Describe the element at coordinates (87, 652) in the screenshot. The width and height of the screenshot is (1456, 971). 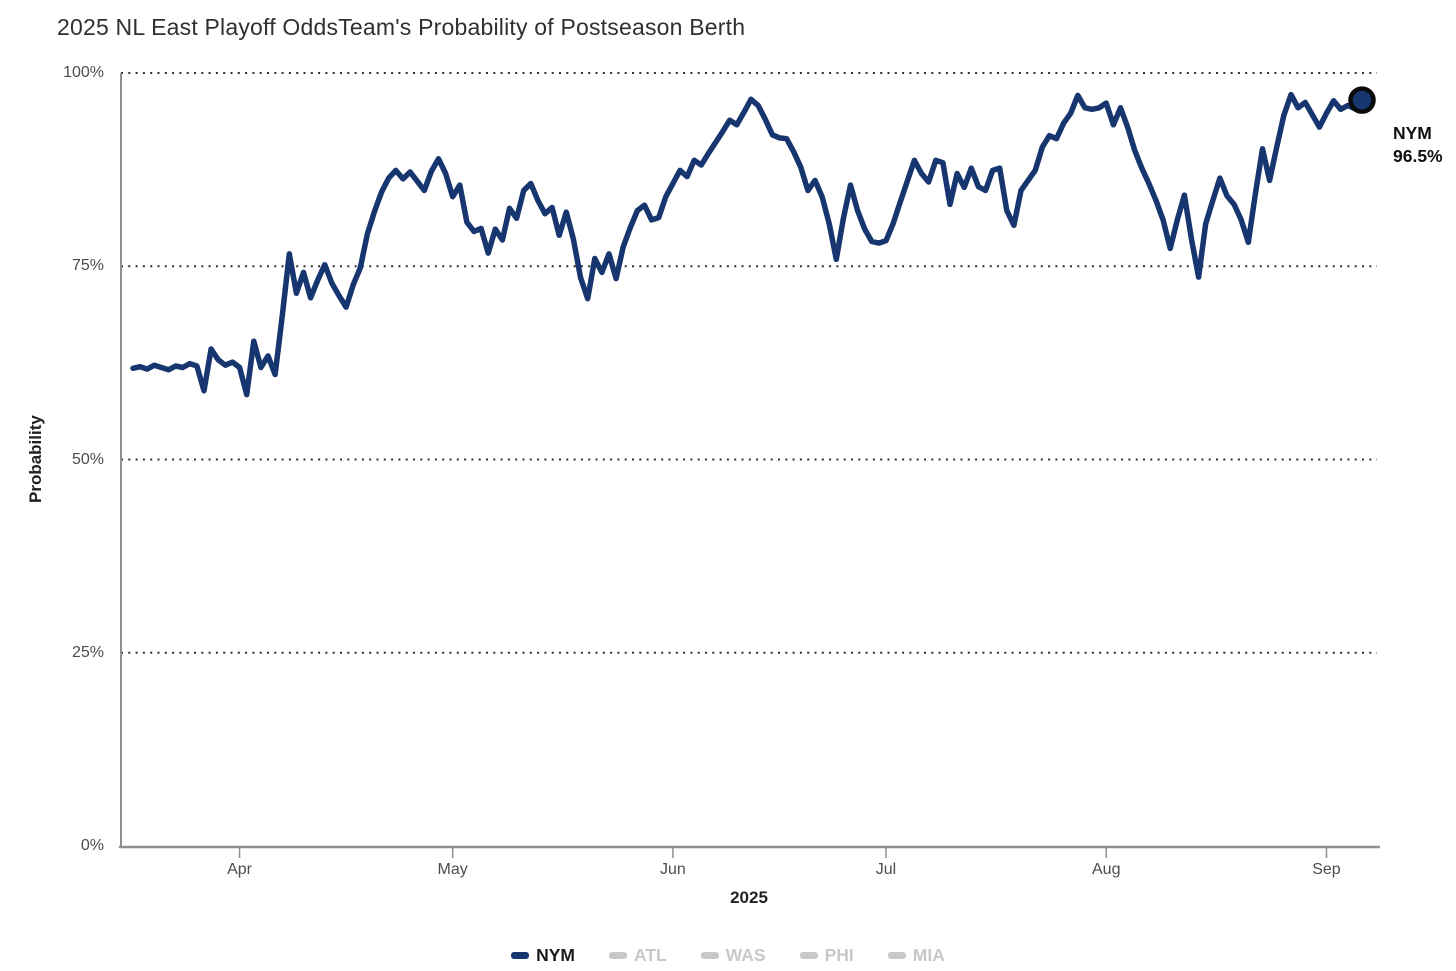
I see `y-tick-label-25: 25%` at that location.